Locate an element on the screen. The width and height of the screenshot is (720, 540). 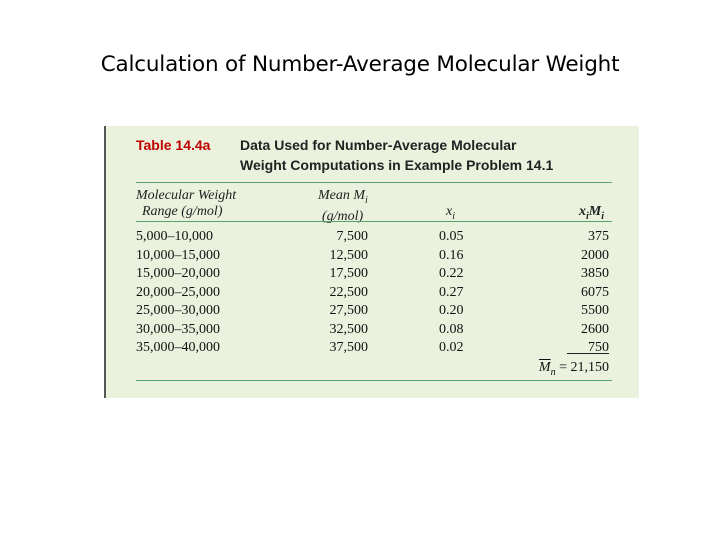
cell-ximi: 2000 is located at coordinates (595, 255).